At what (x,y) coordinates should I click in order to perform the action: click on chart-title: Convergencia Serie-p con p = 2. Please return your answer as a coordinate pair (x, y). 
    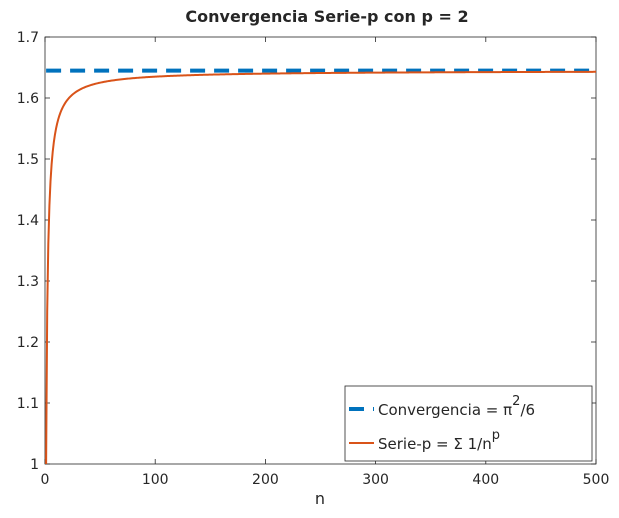
    Looking at the image, I should click on (326, 16).